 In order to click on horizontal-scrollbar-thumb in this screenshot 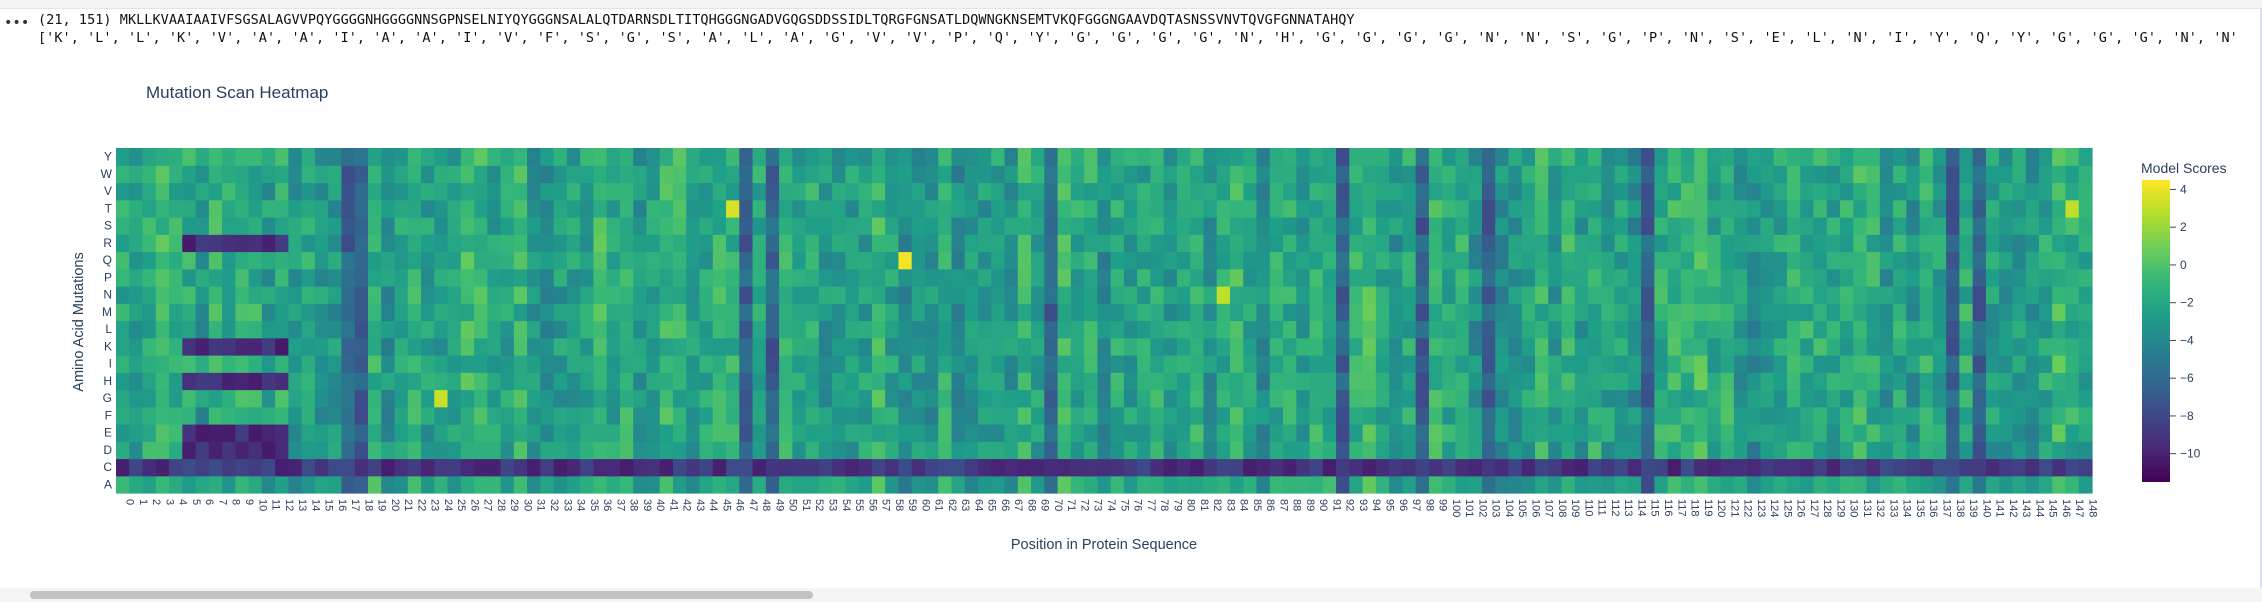, I will do `click(421, 595)`.